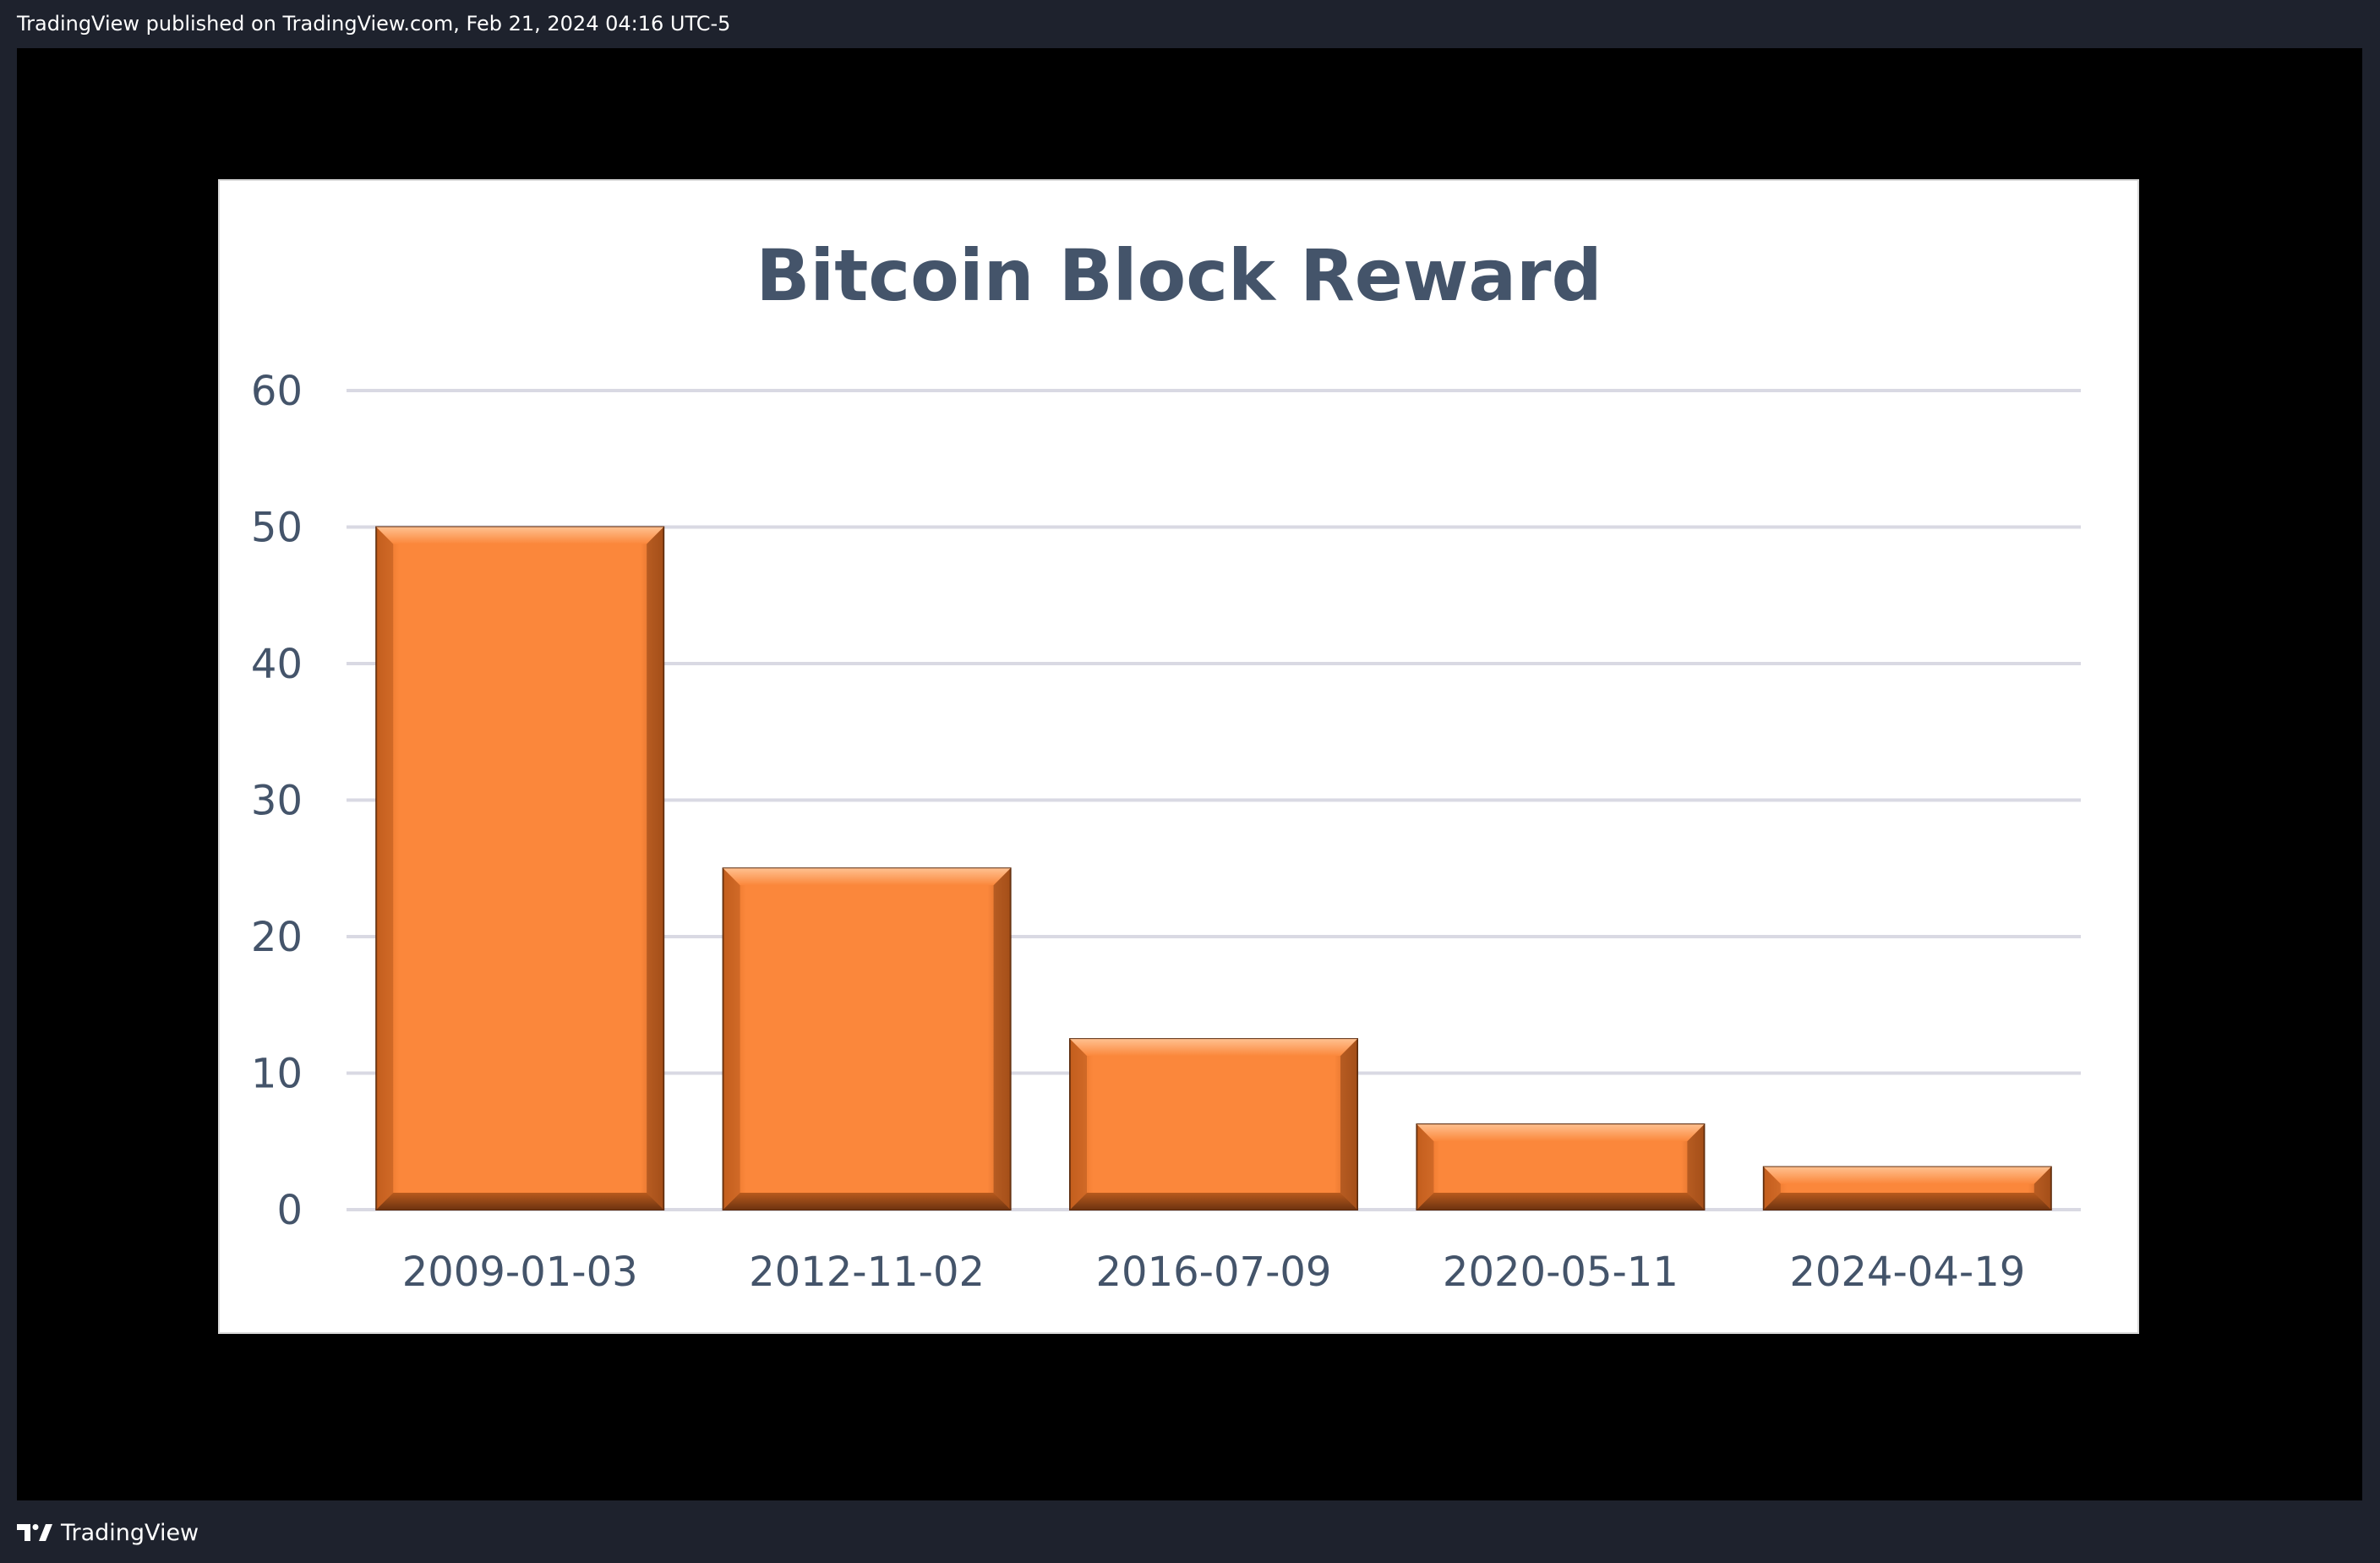 The image size is (2380, 1563). Describe the element at coordinates (867, 1272) in the screenshot. I see `x-tick-label: 2012-11-02` at that location.